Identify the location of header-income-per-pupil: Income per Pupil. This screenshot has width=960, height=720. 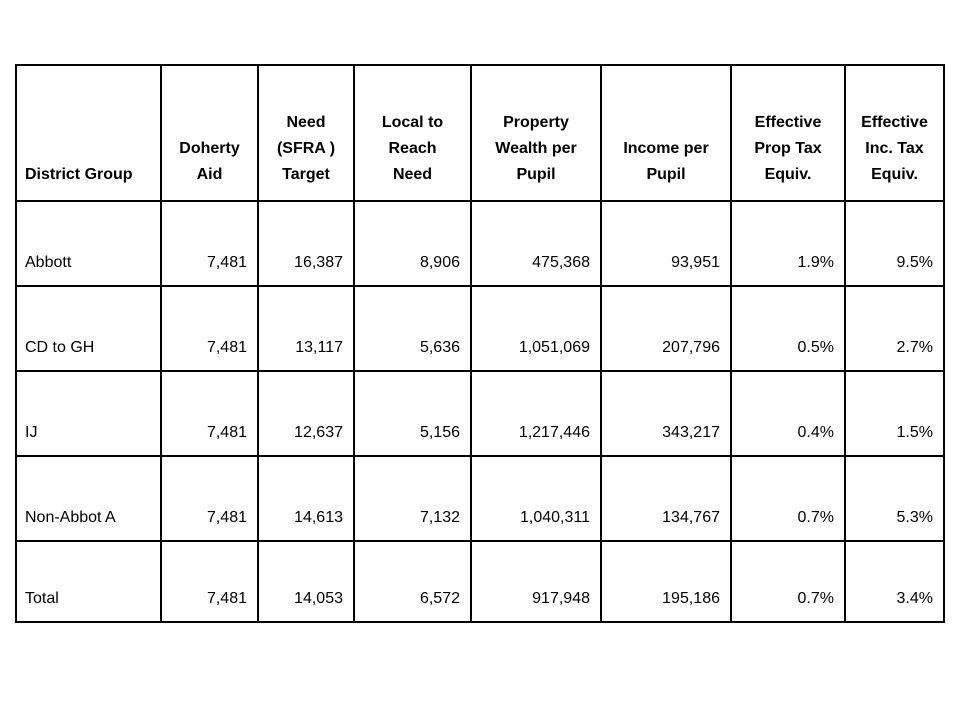
(666, 133).